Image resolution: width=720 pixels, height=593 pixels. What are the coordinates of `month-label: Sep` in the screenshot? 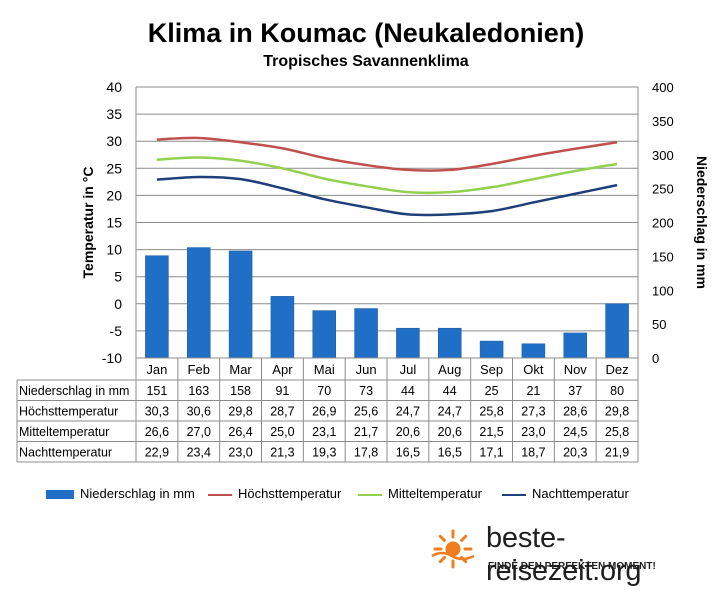 It's located at (491, 369).